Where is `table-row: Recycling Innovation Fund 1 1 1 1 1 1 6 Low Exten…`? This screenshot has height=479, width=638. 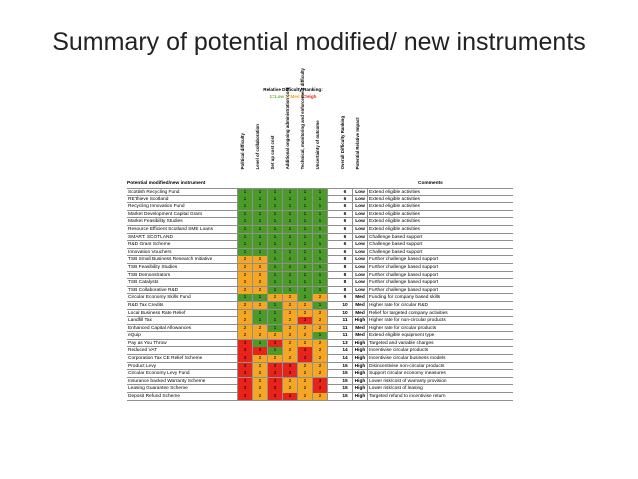 table-row: Recycling Innovation Fund 1 1 1 1 1 1 6 Low Exten… is located at coordinates (320, 207).